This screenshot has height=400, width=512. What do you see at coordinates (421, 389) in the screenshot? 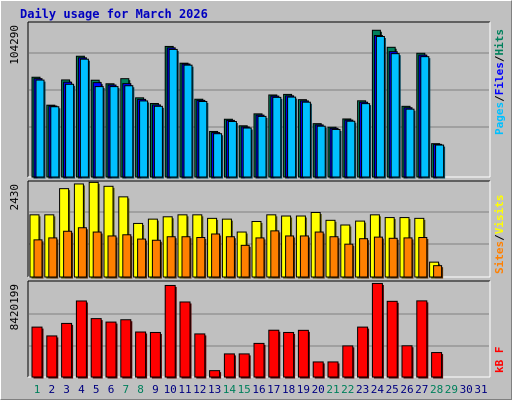
I see `day-label-27: 27` at bounding box center [421, 389].